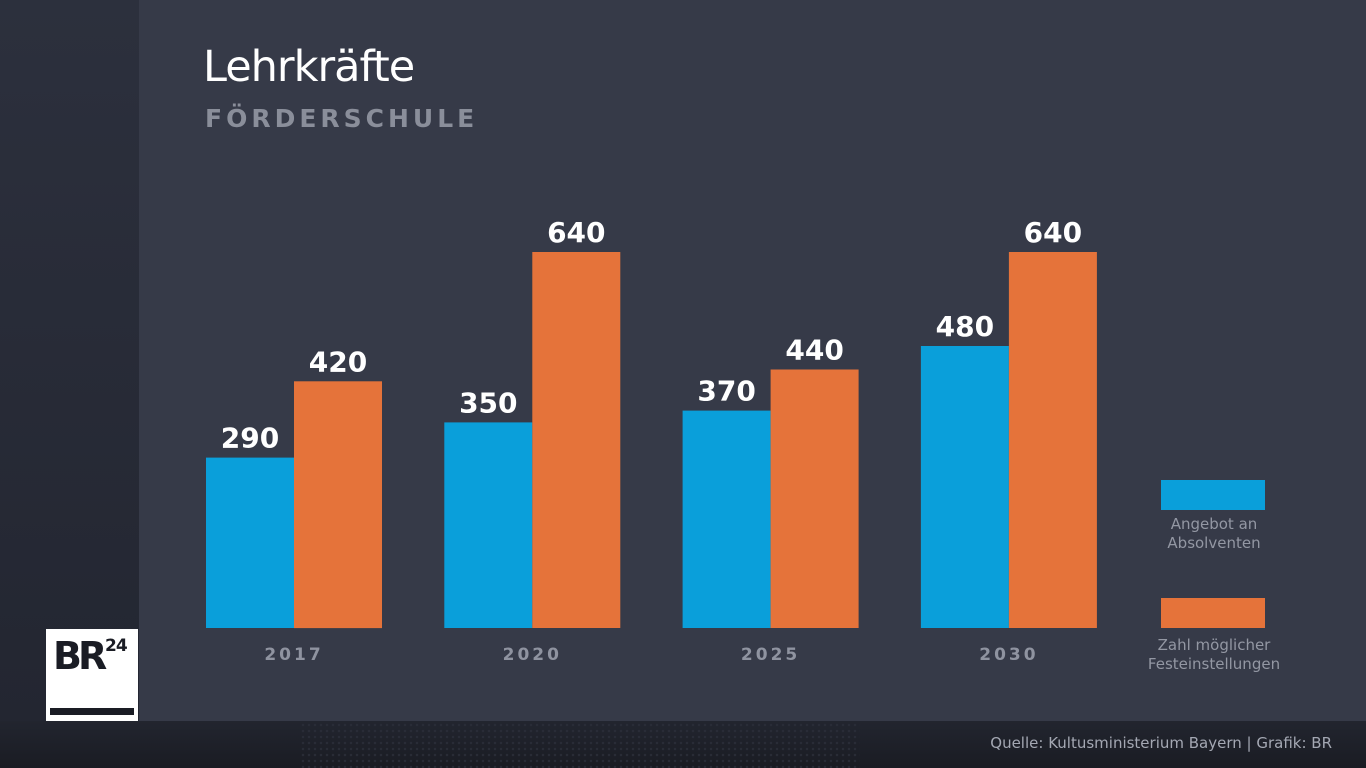  I want to click on x-tick-label: 2020, so click(532, 655).